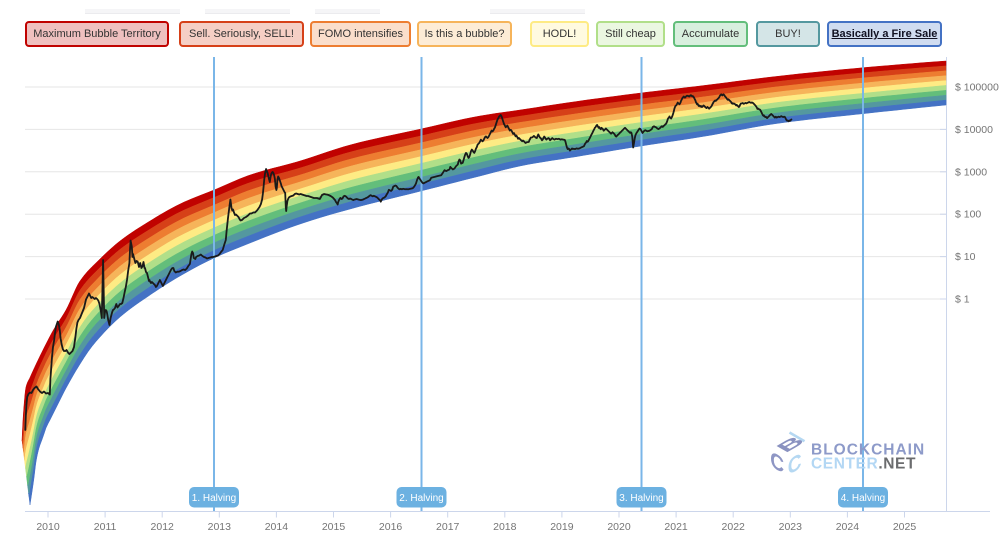 The width and height of the screenshot is (1000, 544). What do you see at coordinates (334, 527) in the screenshot?
I see `svg-text: 2015` at bounding box center [334, 527].